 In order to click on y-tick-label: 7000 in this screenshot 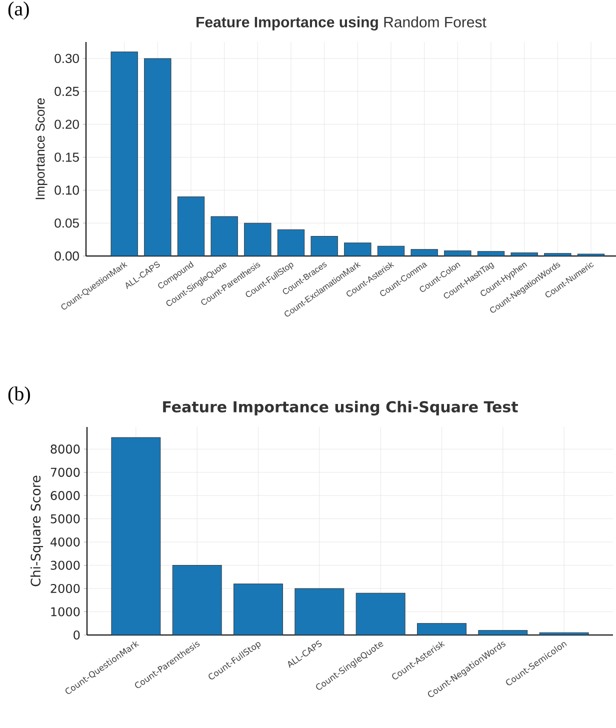, I will do `click(65, 472)`.